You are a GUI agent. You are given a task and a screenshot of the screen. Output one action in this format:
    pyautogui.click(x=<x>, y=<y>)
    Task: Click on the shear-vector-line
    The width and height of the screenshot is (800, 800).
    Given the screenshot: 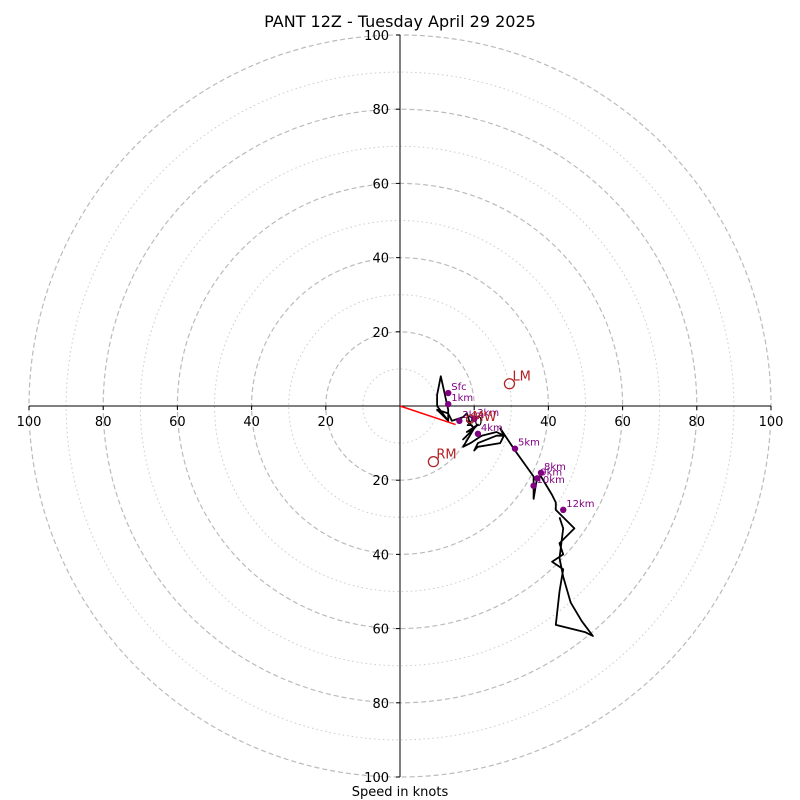 What is the action you would take?
    pyautogui.click(x=427, y=415)
    